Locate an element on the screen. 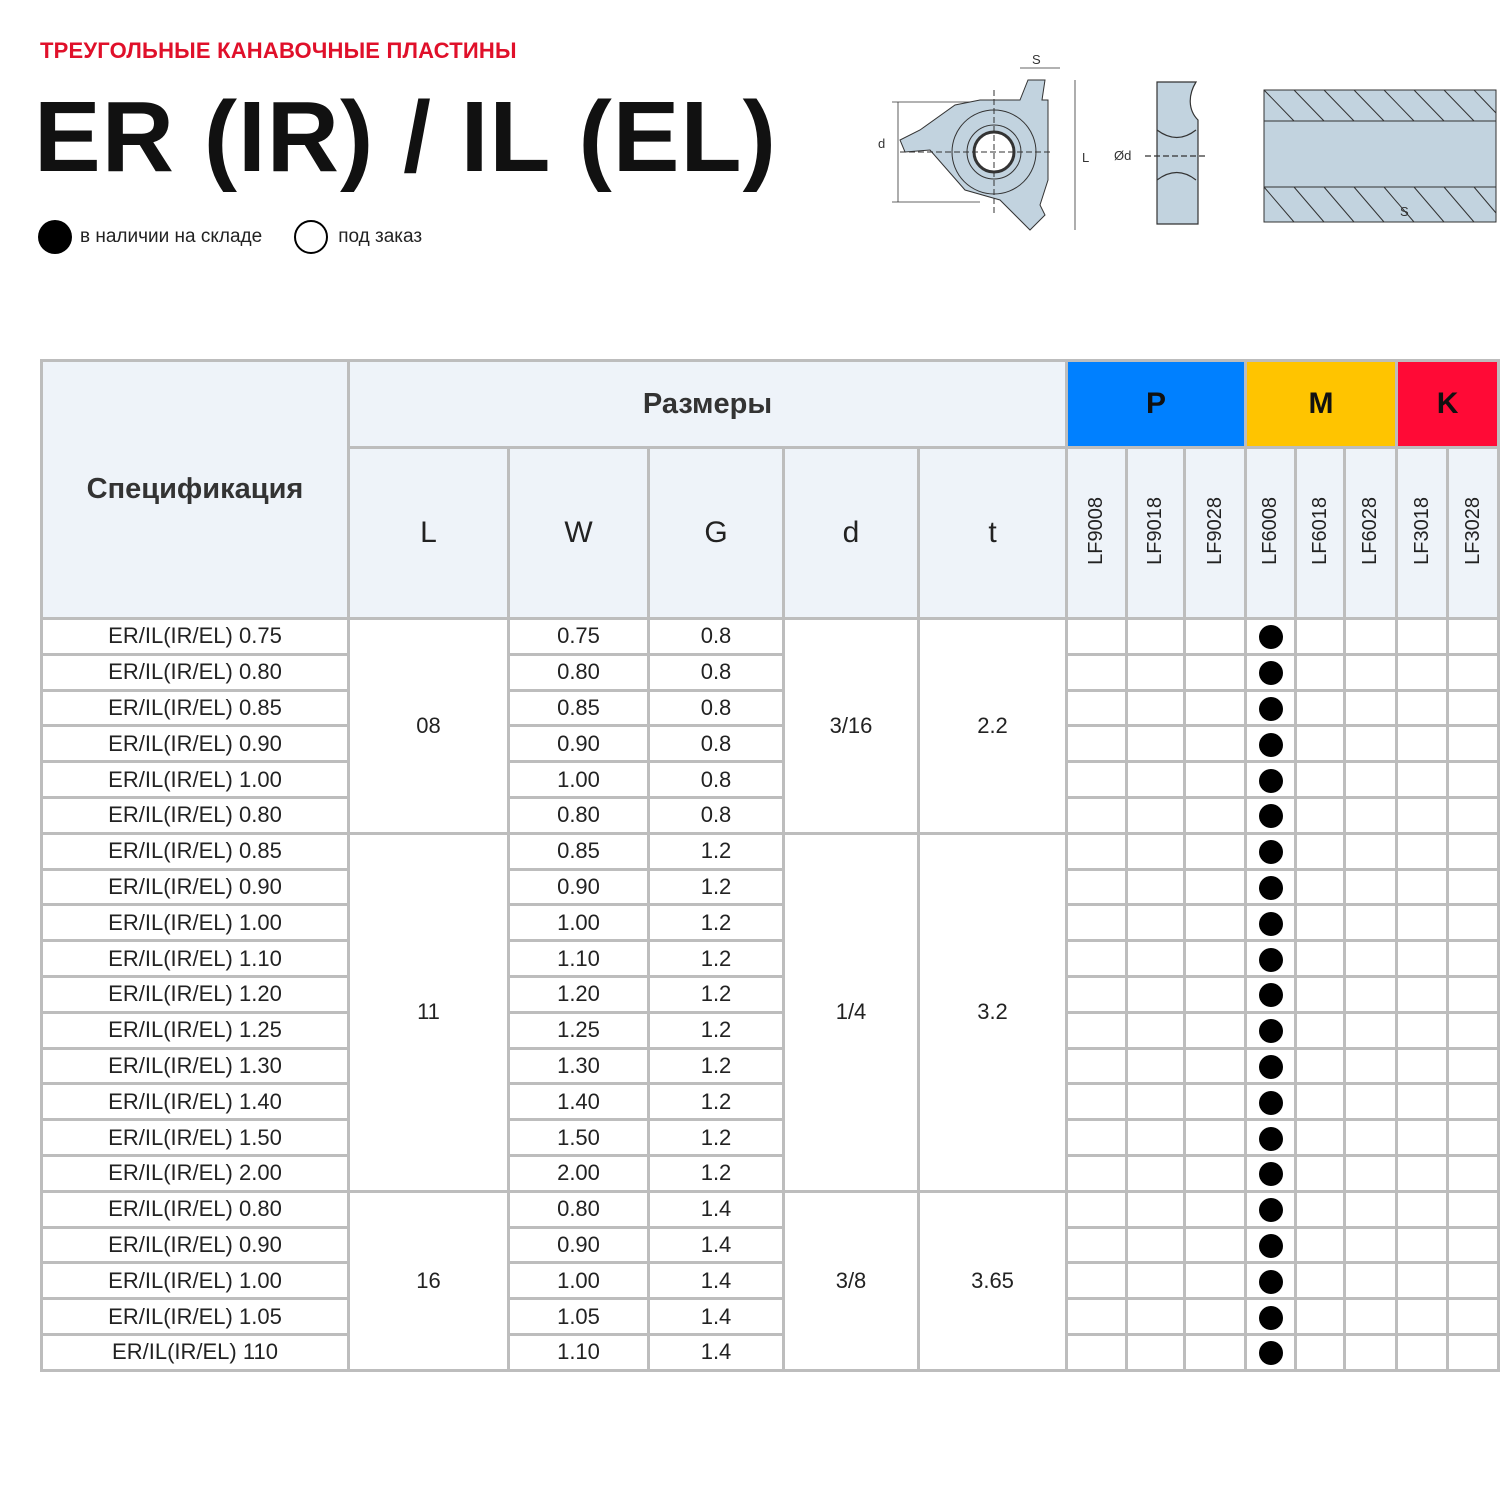 The image size is (1500, 1500). table-row: ER/IL(IR/EL) 1.40 1.40 1.2 is located at coordinates (770, 1102).